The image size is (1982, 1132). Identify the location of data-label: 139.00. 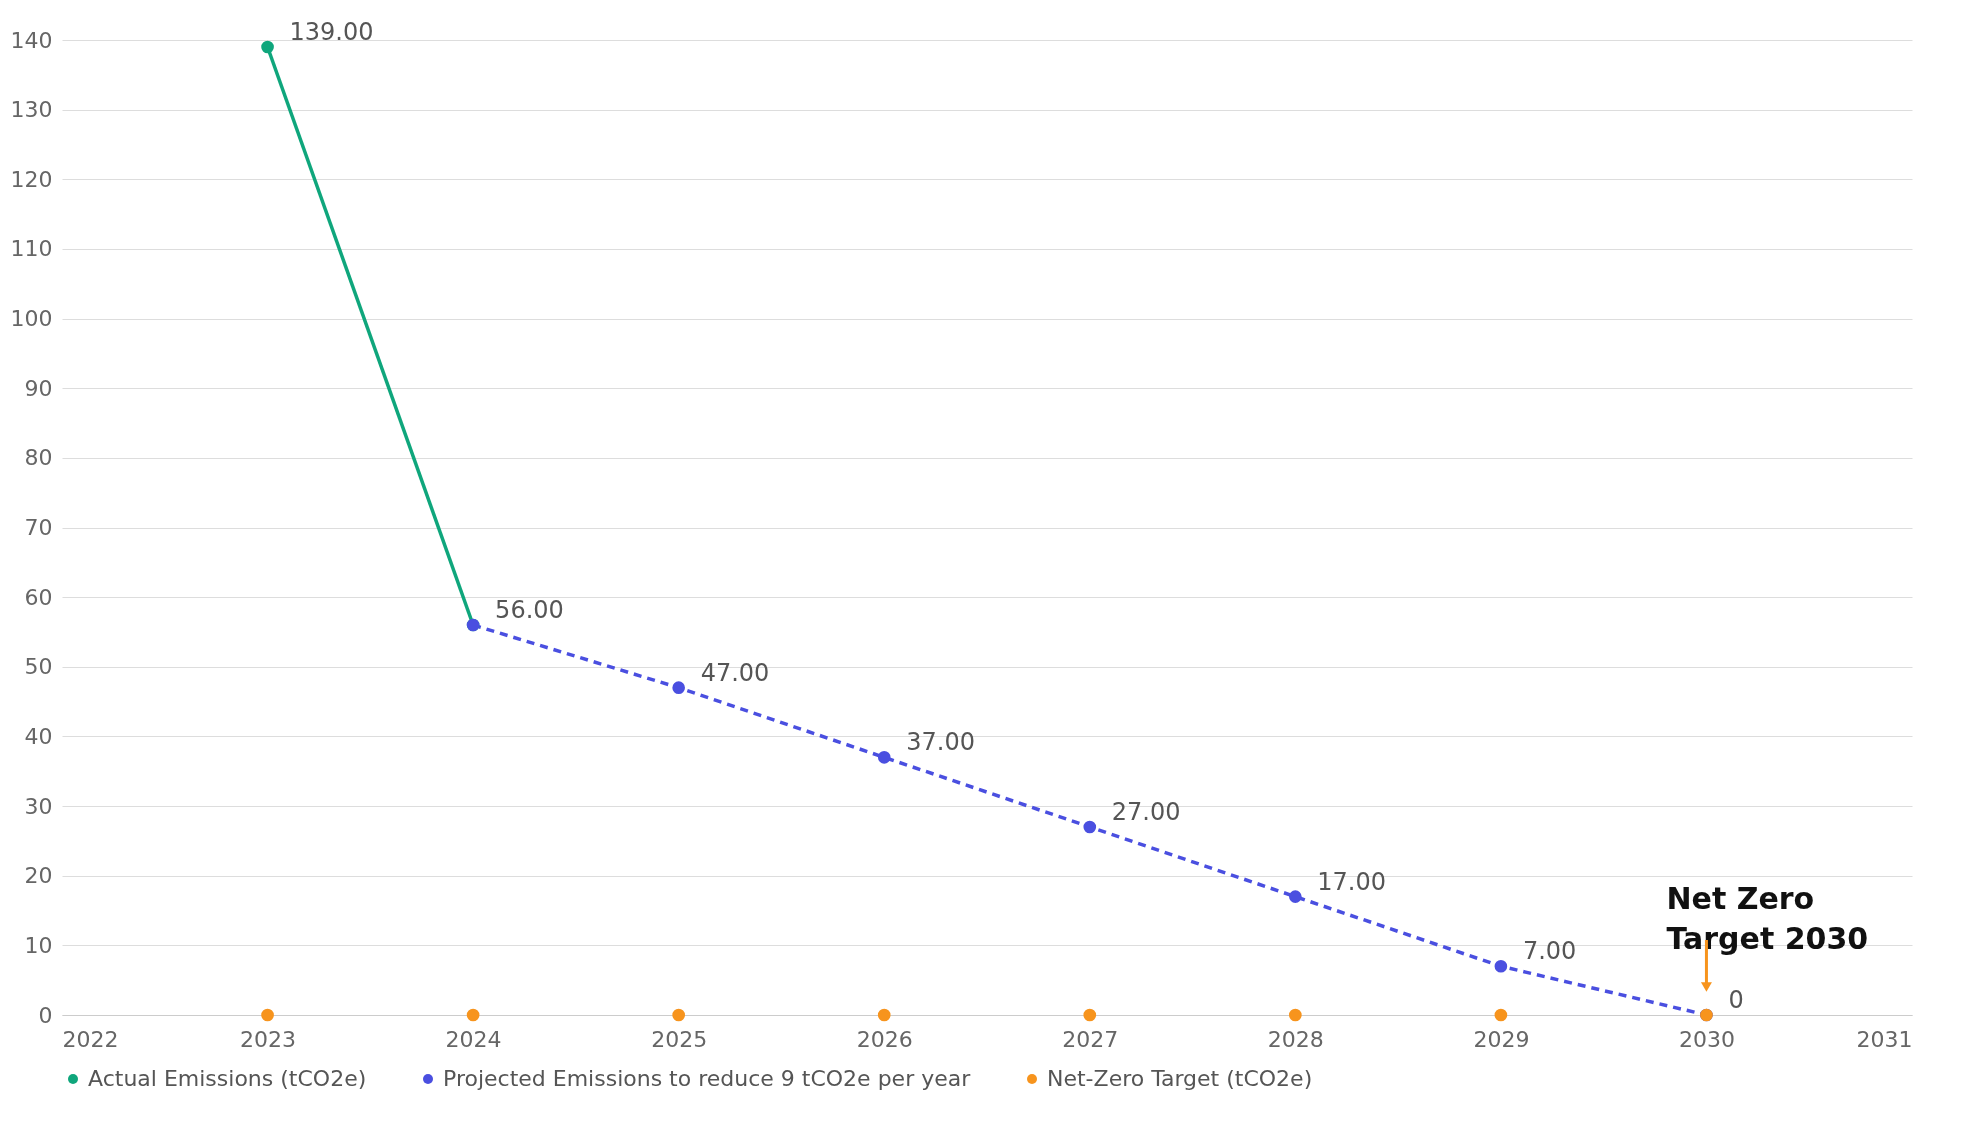
(331, 31).